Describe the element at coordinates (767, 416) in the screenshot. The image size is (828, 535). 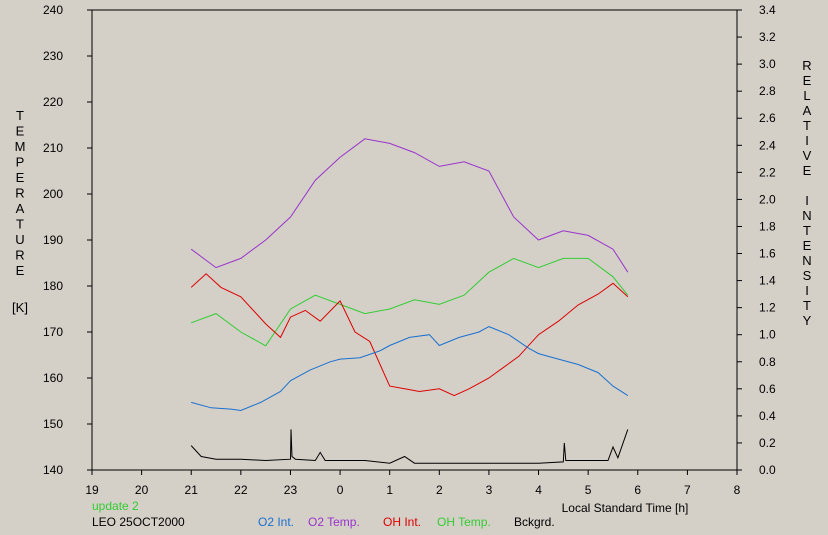
I see `right-tick-label: 0.4` at that location.